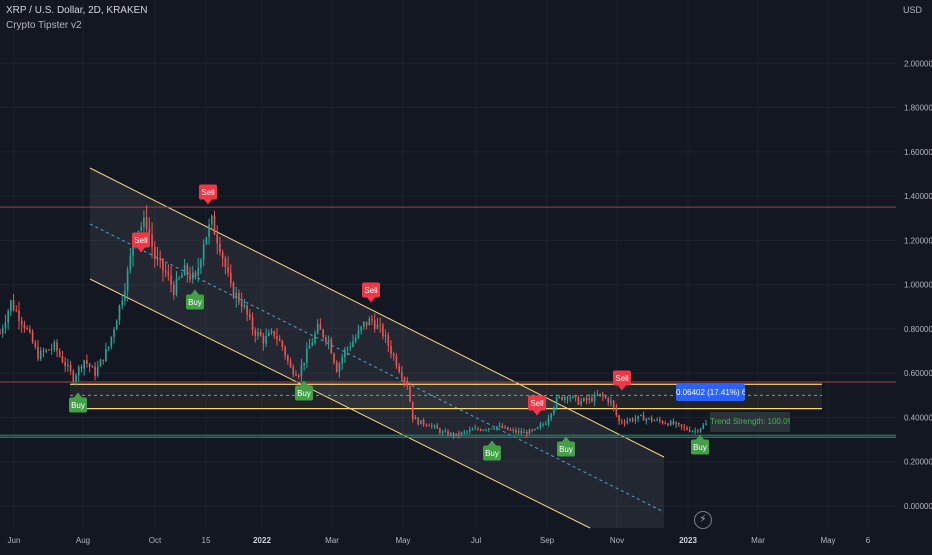 This screenshot has height=555, width=932. I want to click on lightning-icon: ⚡, so click(703, 520).